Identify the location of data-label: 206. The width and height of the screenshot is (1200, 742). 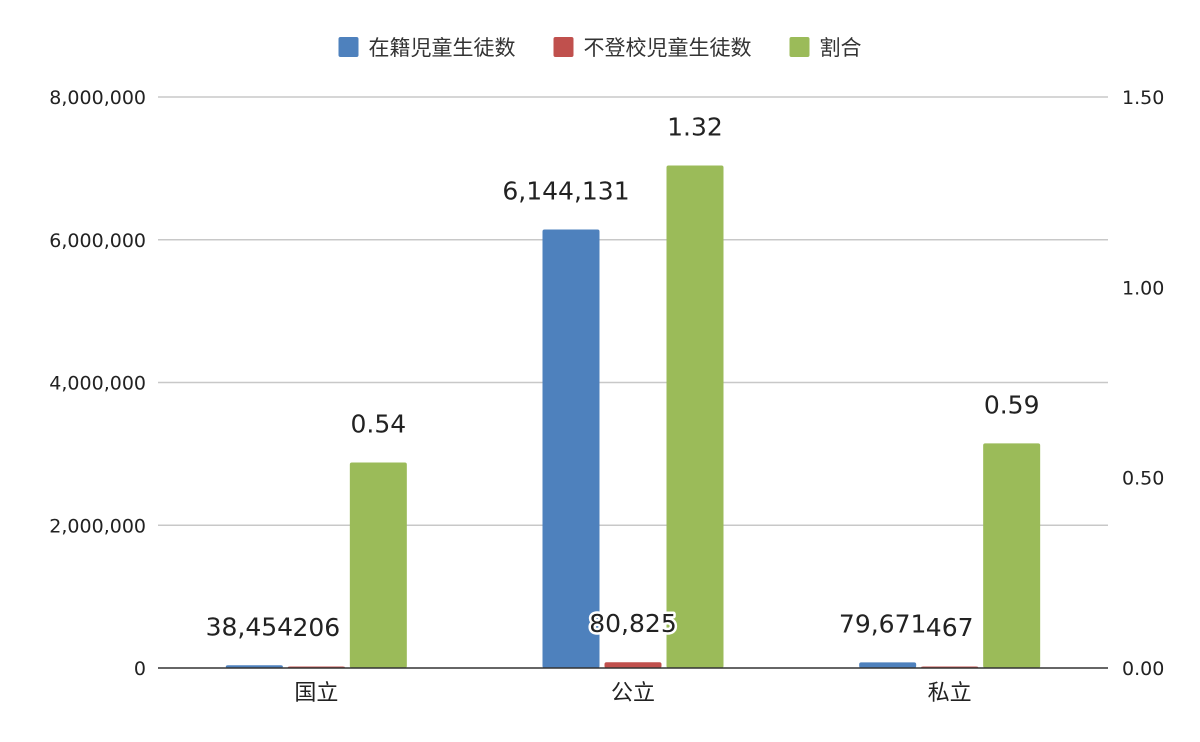
(316, 627).